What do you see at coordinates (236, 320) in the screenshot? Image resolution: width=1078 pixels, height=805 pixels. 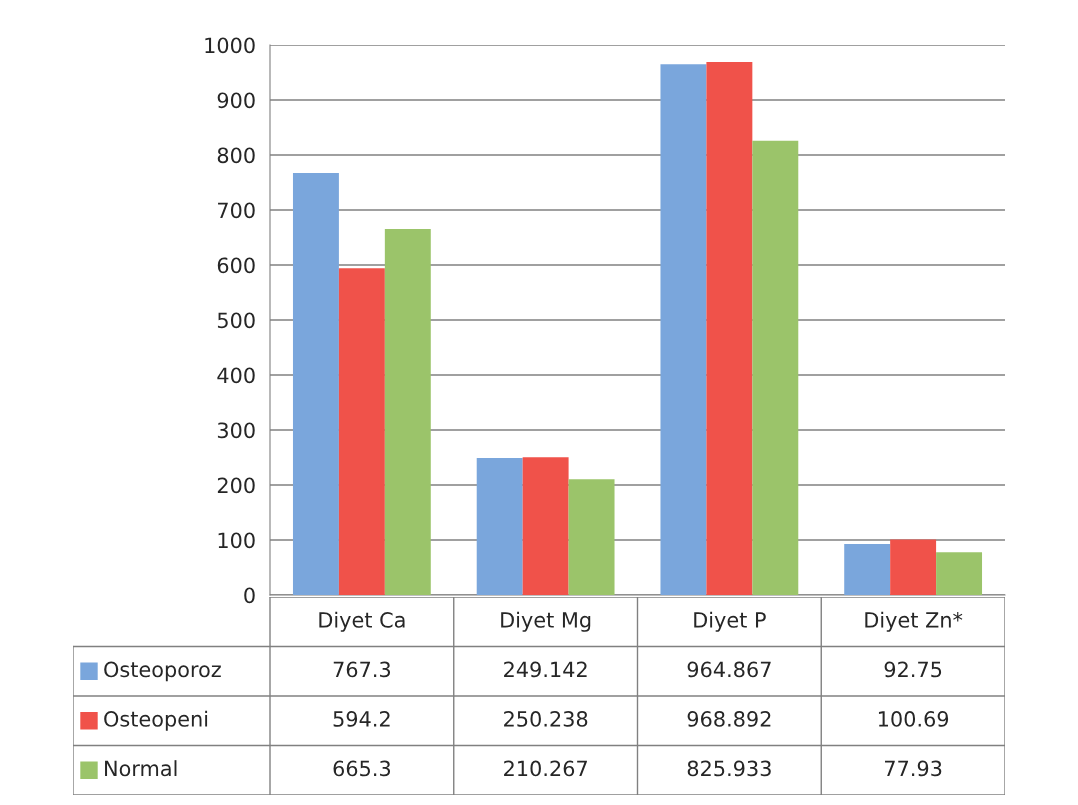 I see `y-tick-label: 500` at bounding box center [236, 320].